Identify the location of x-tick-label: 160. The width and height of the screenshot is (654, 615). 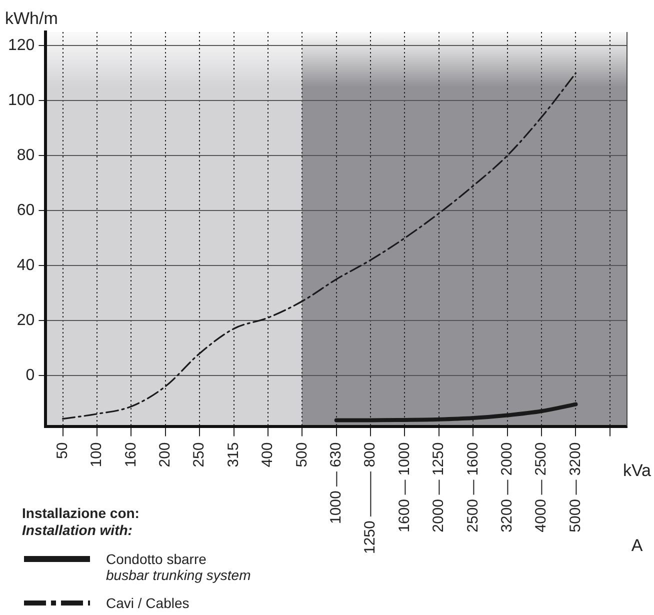
(131, 455).